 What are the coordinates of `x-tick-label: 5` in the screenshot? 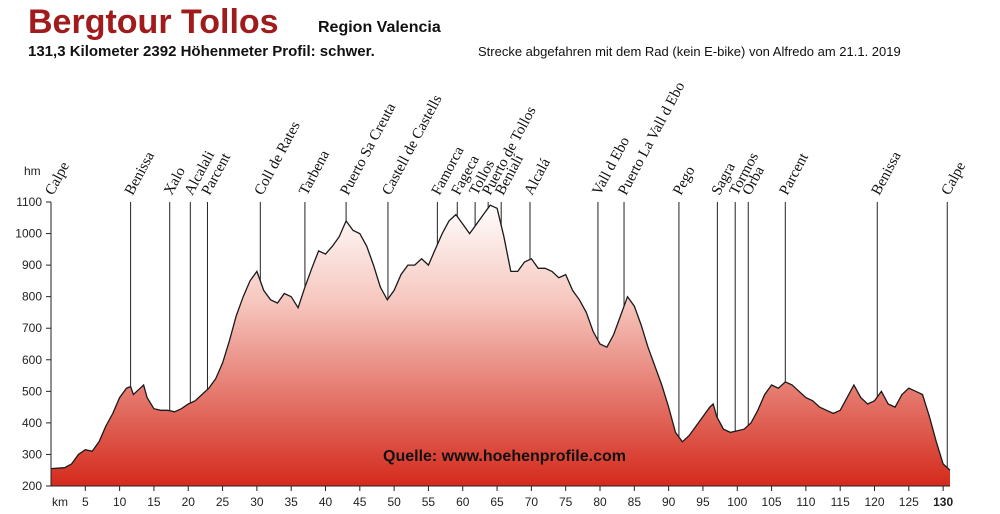 It's located at (85, 502).